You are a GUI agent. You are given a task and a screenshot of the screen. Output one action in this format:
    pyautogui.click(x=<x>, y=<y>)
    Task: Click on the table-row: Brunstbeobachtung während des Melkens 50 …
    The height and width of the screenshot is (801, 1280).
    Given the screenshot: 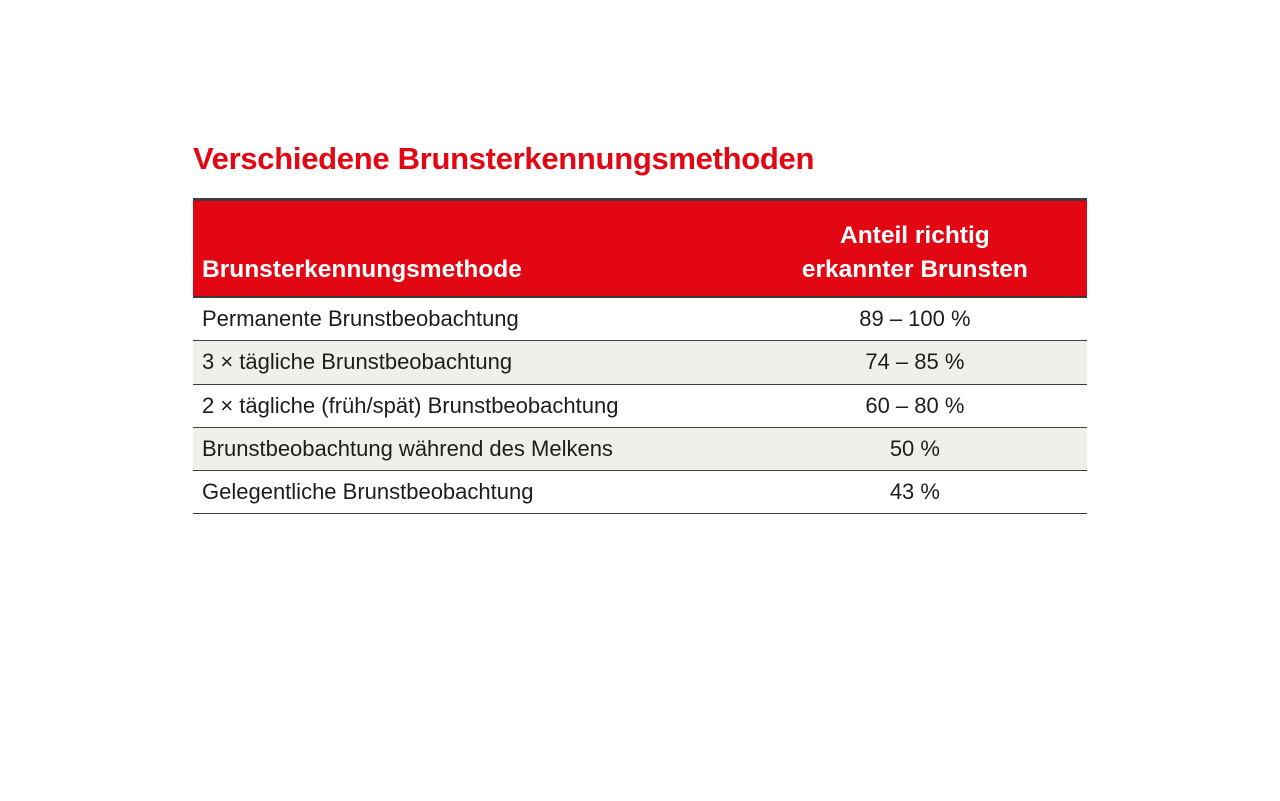 What is the action you would take?
    pyautogui.click(x=640, y=449)
    